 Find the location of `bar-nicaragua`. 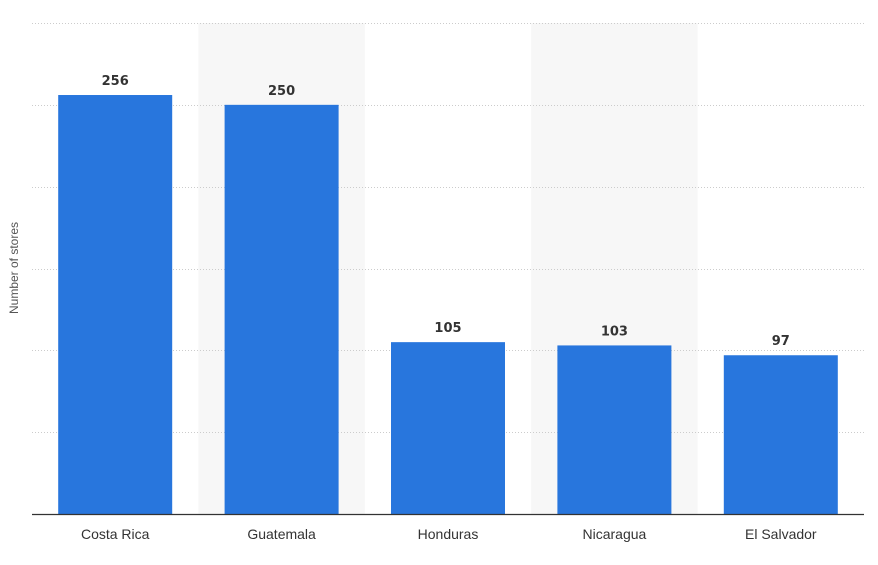

bar-nicaragua is located at coordinates (614, 429).